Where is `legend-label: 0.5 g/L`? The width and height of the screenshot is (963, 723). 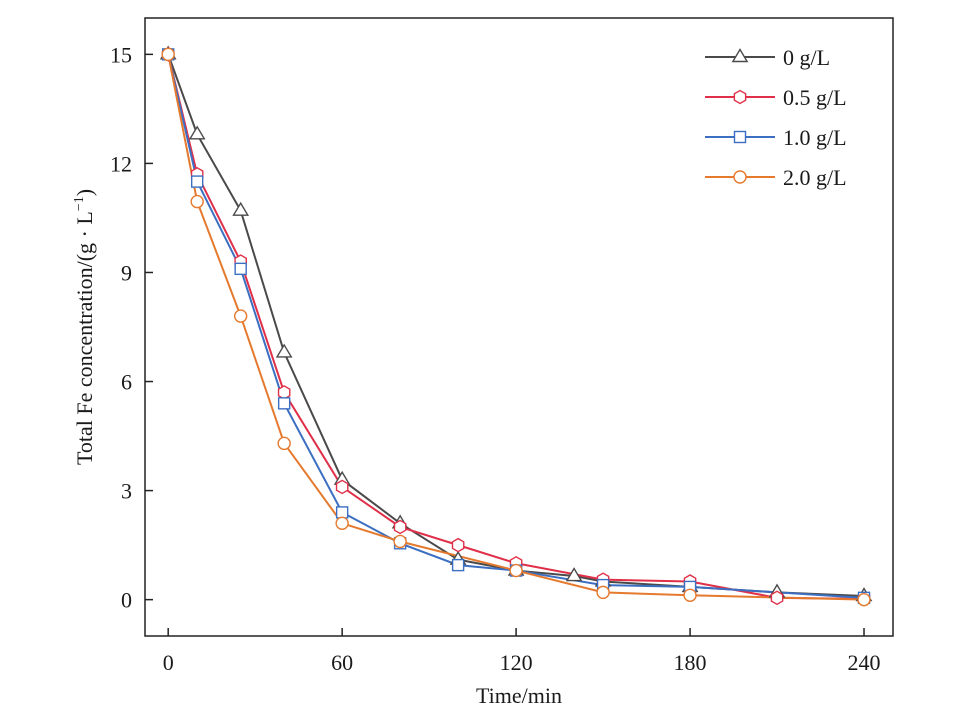 legend-label: 0.5 g/L is located at coordinates (815, 97).